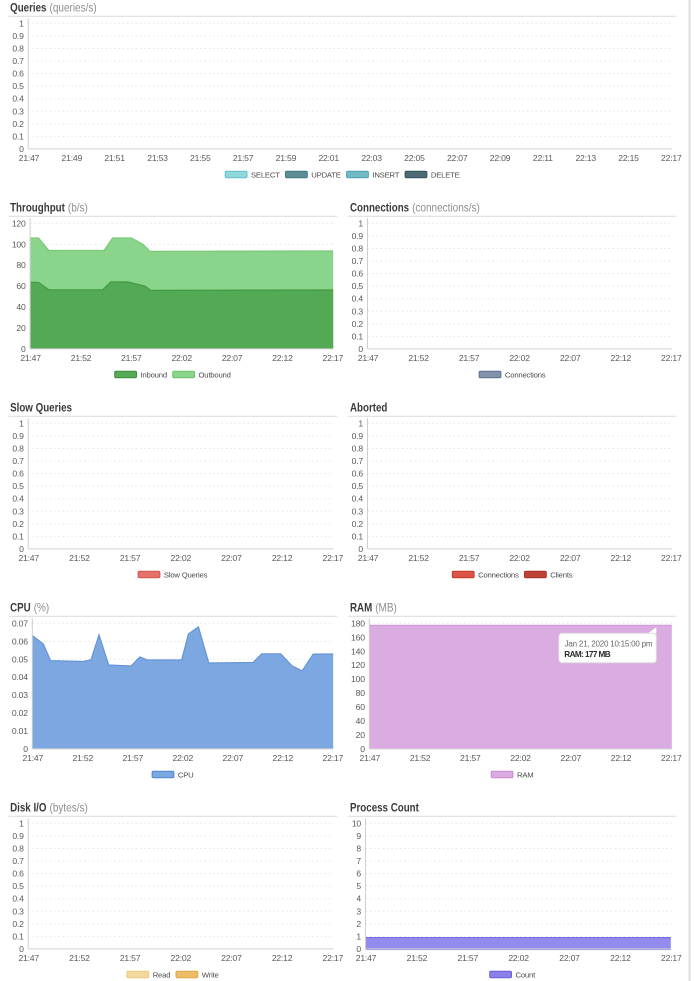  Describe the element at coordinates (41, 408) in the screenshot. I see `svg-text: Slow Queries` at that location.